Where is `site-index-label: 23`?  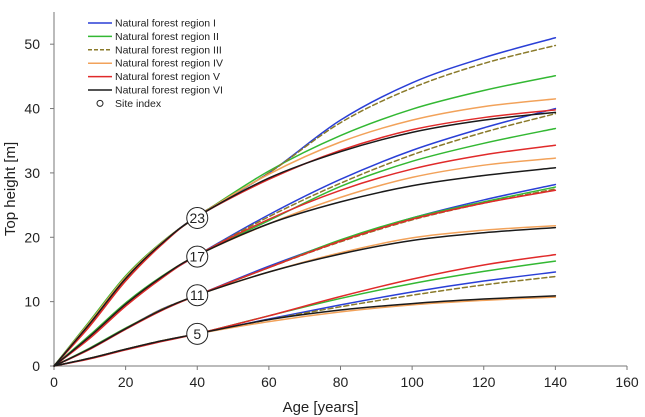 site-index-label: 23 is located at coordinates (197, 218).